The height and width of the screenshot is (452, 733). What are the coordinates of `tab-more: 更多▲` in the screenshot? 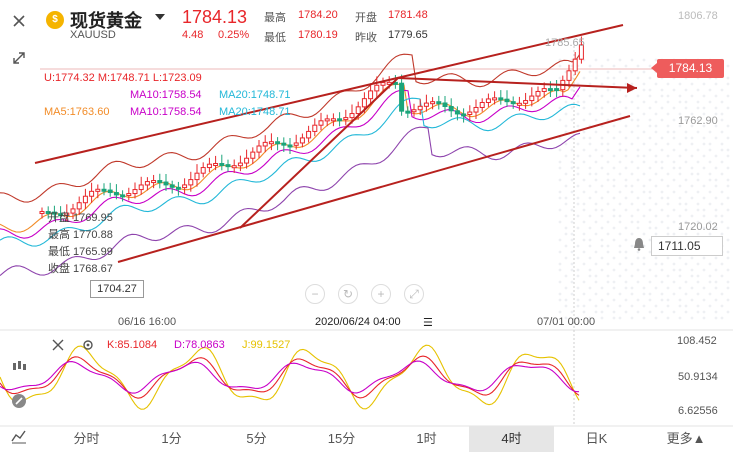 It's located at (686, 438).